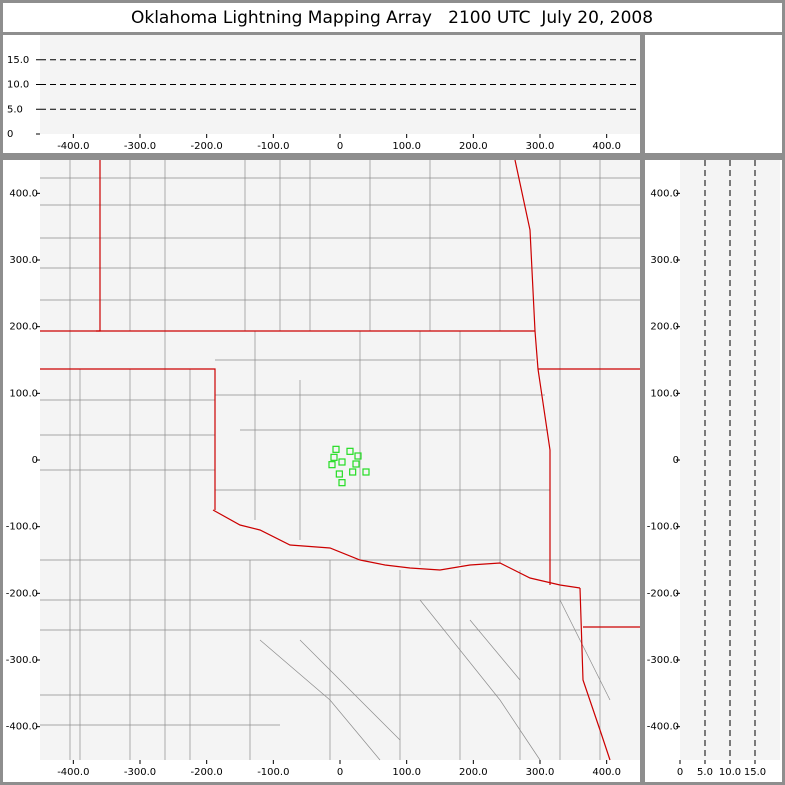 The width and height of the screenshot is (785, 785). What do you see at coordinates (18, 60) in the screenshot?
I see `y-tick-label: 15.0` at bounding box center [18, 60].